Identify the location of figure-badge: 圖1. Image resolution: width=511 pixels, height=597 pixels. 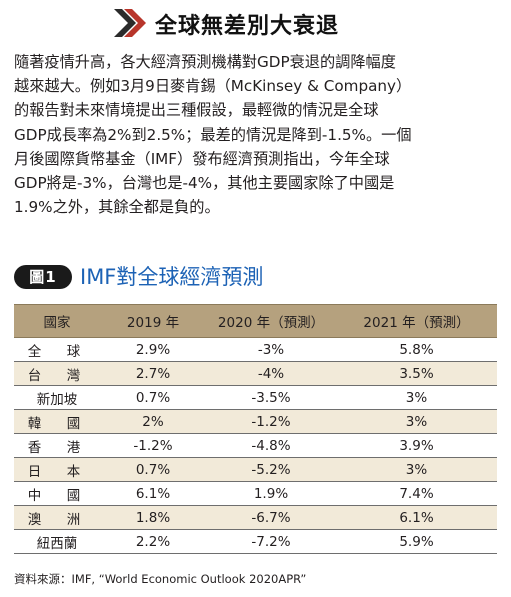
(43, 277).